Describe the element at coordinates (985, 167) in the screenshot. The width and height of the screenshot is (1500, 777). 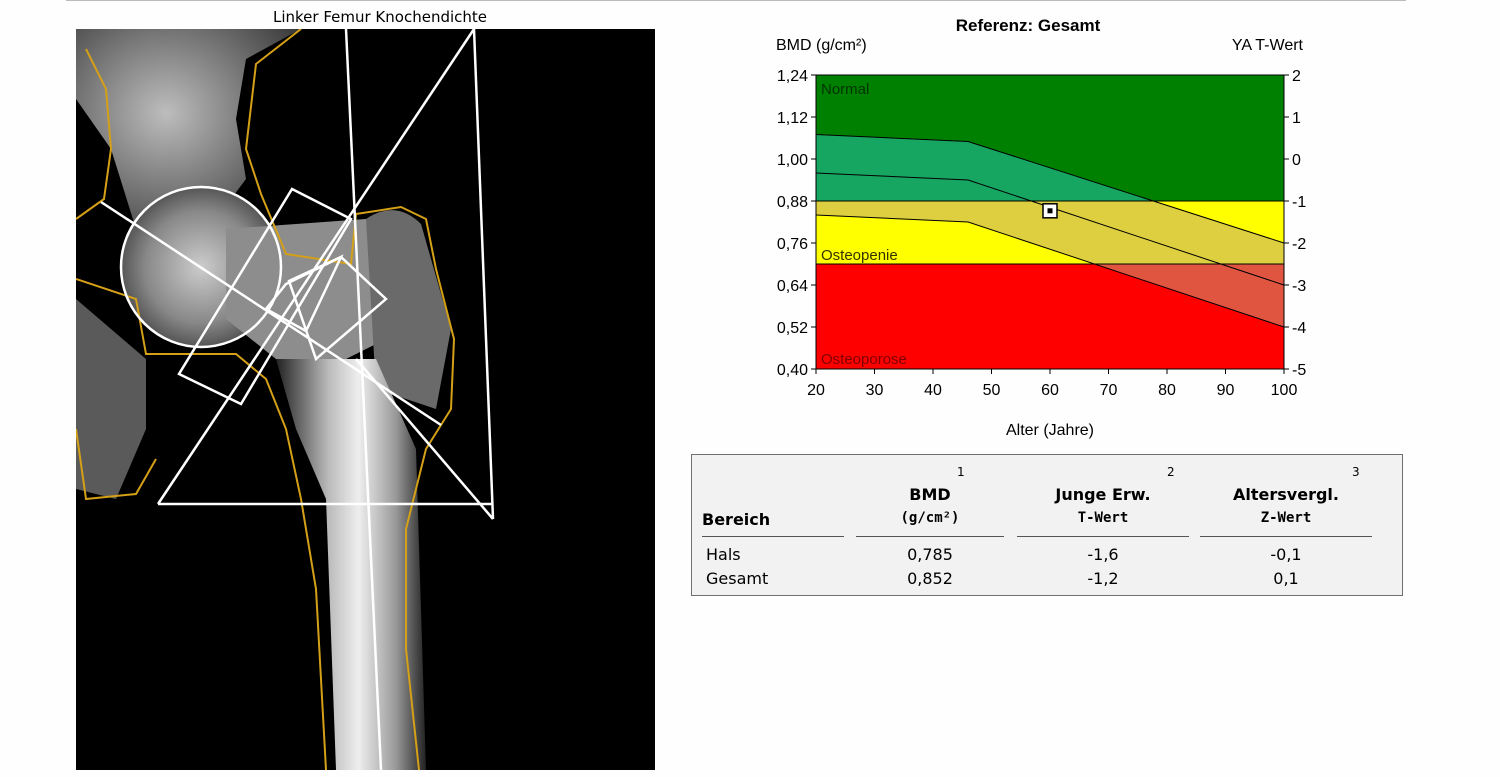
I see `reference-band-green` at that location.